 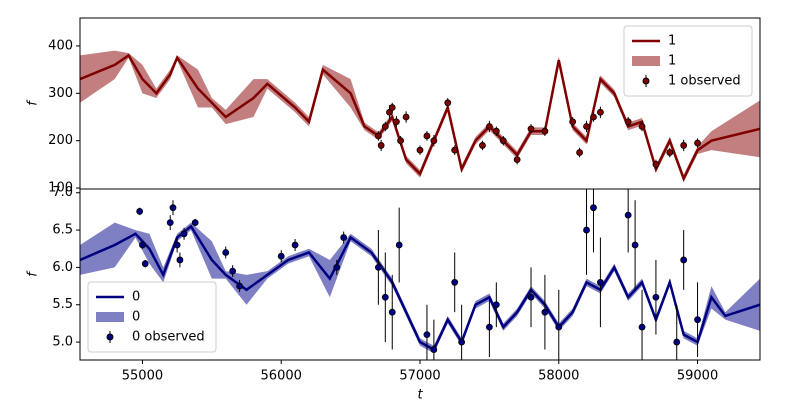 I want to click on x-tick-label: 55000, so click(x=142, y=376).